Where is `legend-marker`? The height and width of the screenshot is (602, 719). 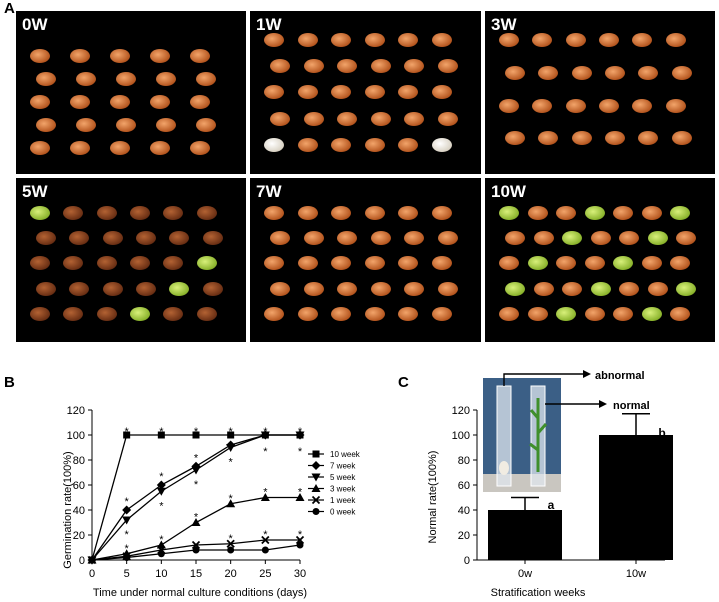
legend-marker is located at coordinates (316, 500).